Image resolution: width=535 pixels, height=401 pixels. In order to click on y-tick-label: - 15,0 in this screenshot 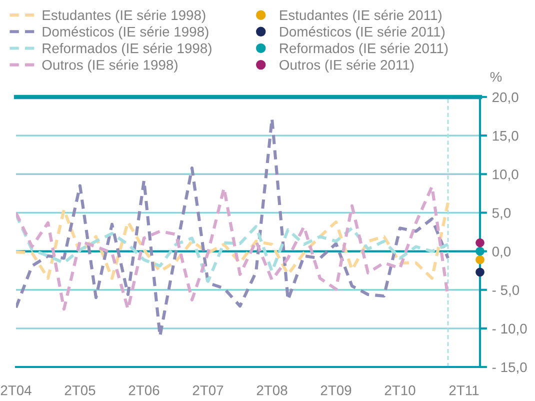, I will do `click(509, 368)`.